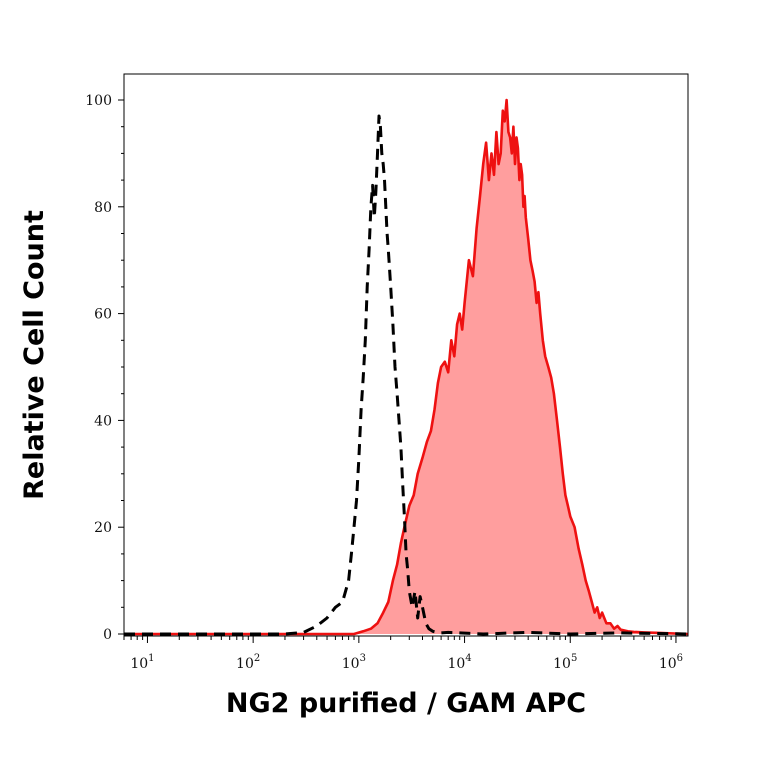 This screenshot has width=764, height=764. What do you see at coordinates (406, 703) in the screenshot?
I see `x-axis-title: NG2 purified / GAM APC` at bounding box center [406, 703].